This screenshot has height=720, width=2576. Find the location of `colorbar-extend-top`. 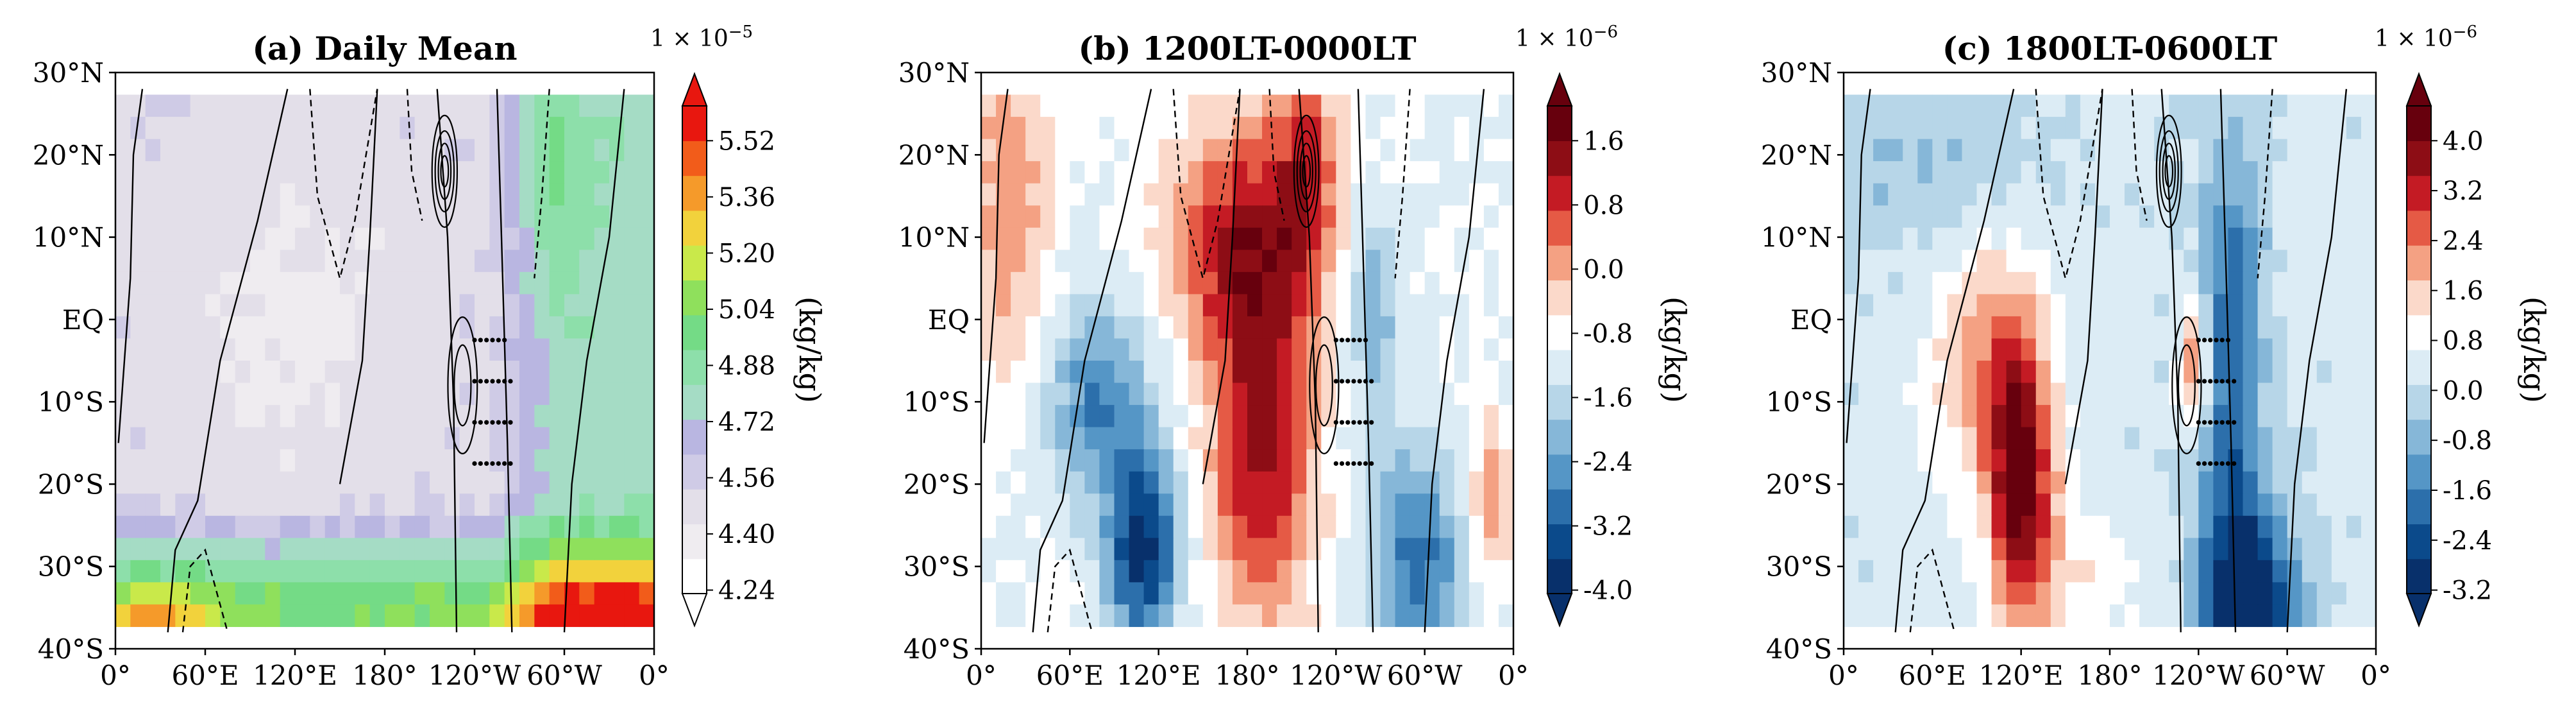

colorbar-extend-top is located at coordinates (2418, 89).